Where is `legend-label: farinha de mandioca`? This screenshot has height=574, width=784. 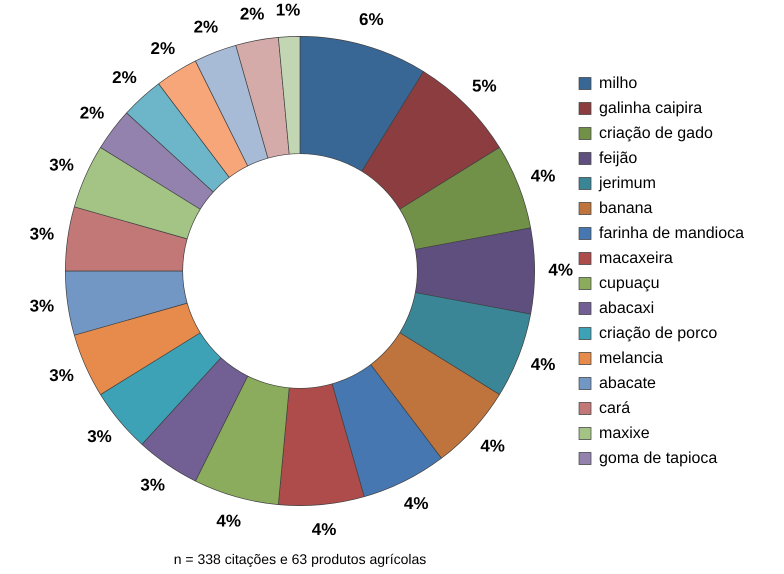 legend-label: farinha de mandioca is located at coordinates (671, 233).